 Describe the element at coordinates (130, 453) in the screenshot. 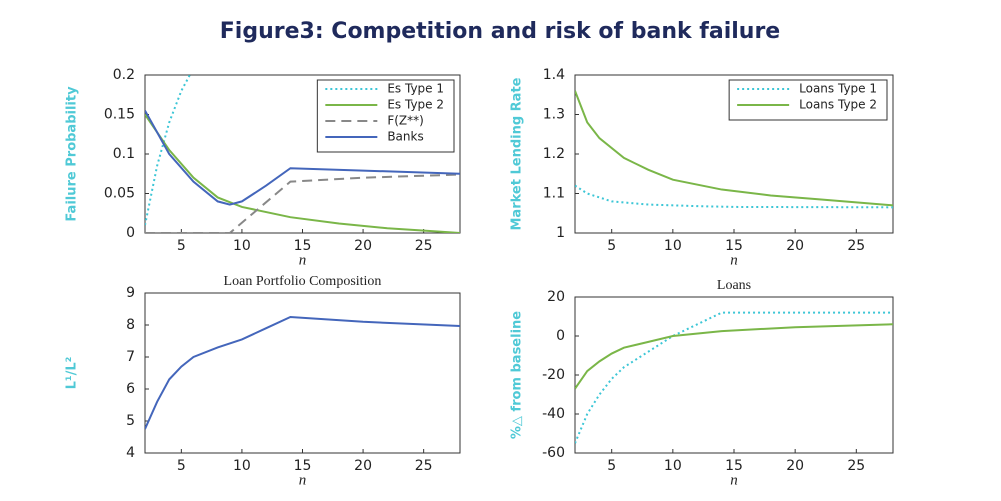

I see `y-tick-label: 4` at that location.